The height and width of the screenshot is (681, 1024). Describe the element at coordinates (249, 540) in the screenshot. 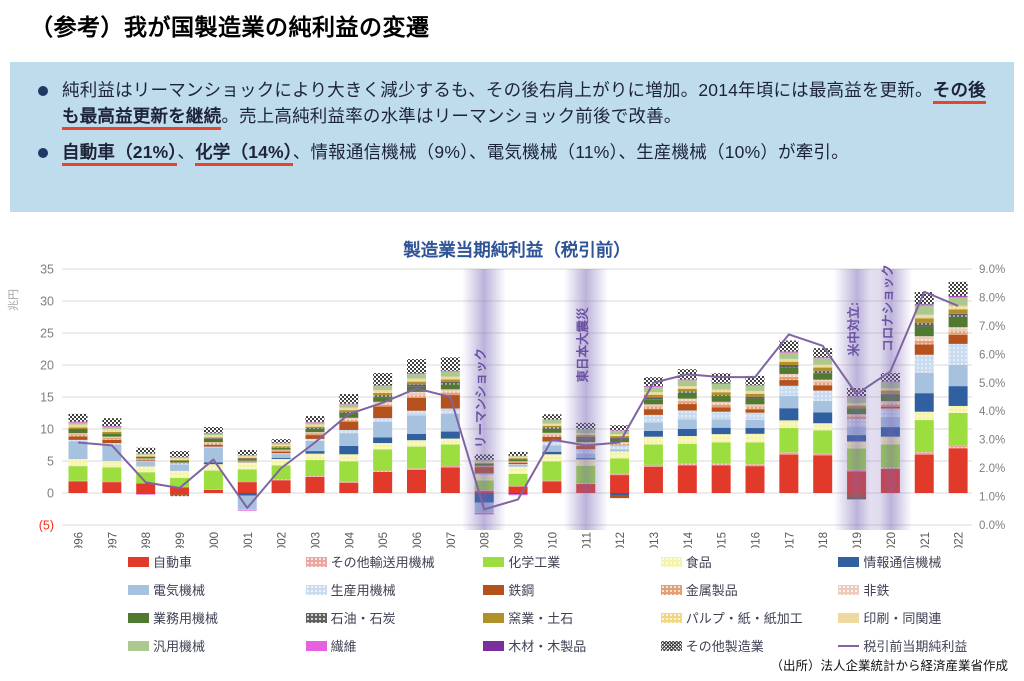

I see `svg-text: 2001` at that location.